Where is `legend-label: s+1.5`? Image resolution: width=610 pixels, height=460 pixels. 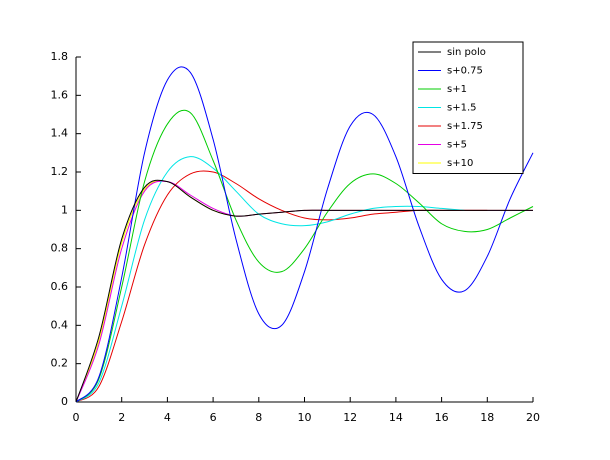
legend-label: s+1.5 is located at coordinates (462, 108).